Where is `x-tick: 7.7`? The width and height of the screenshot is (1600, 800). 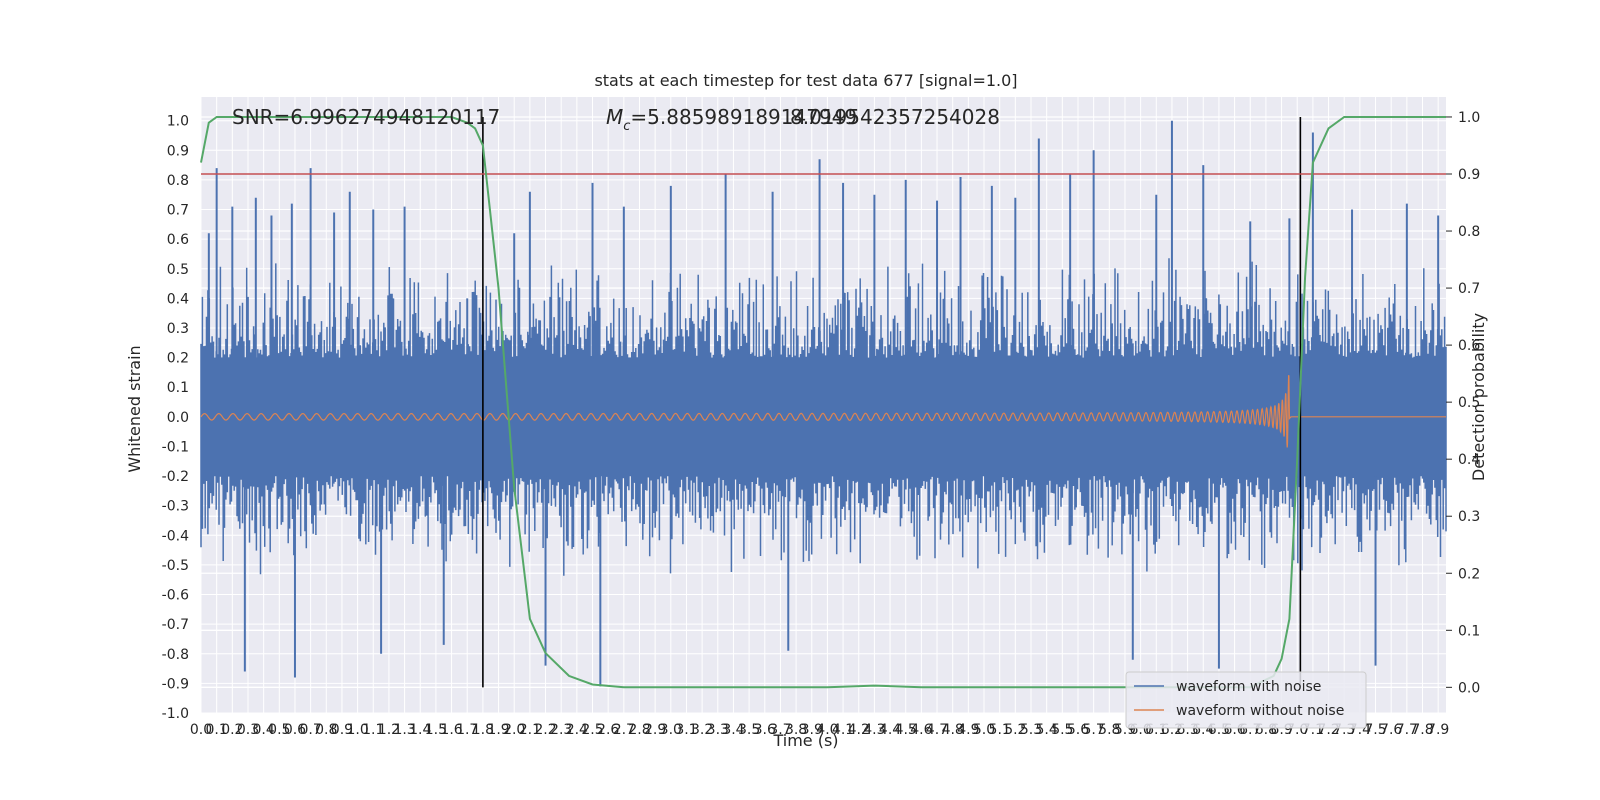 x-tick: 7.7 is located at coordinates (1407, 730).